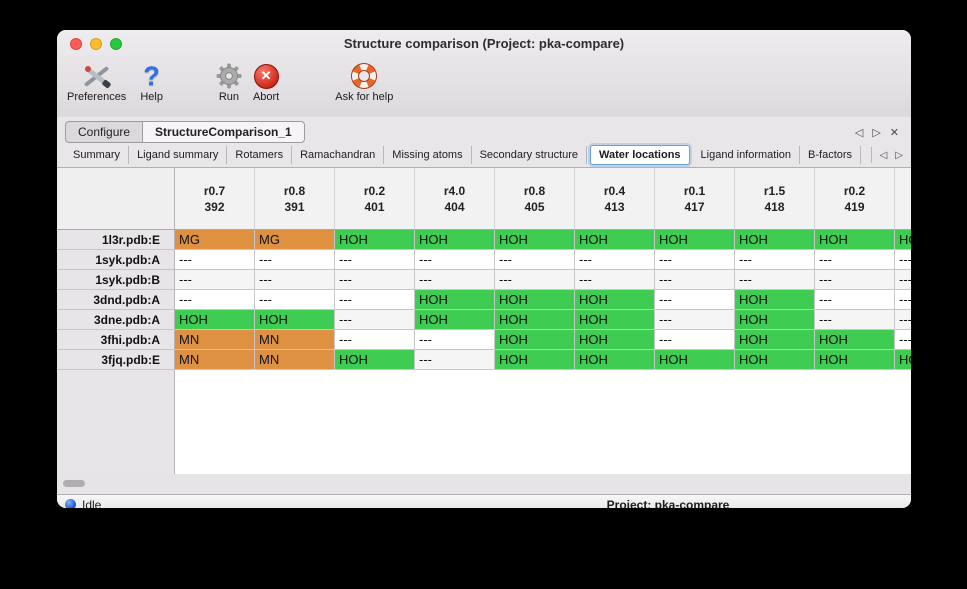 The width and height of the screenshot is (967, 589). Describe the element at coordinates (116, 280) in the screenshot. I see `row-label: 1syk.pdb:B` at that location.